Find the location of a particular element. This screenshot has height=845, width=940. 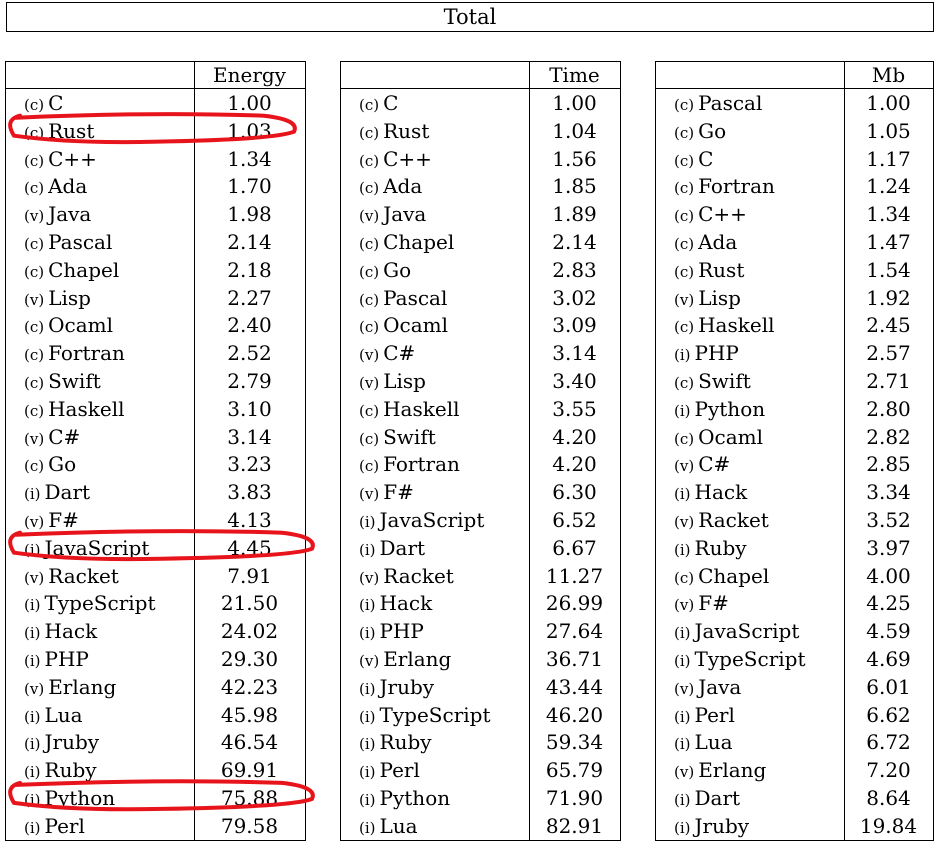

language-cell: (i) Python is located at coordinates (69, 799).